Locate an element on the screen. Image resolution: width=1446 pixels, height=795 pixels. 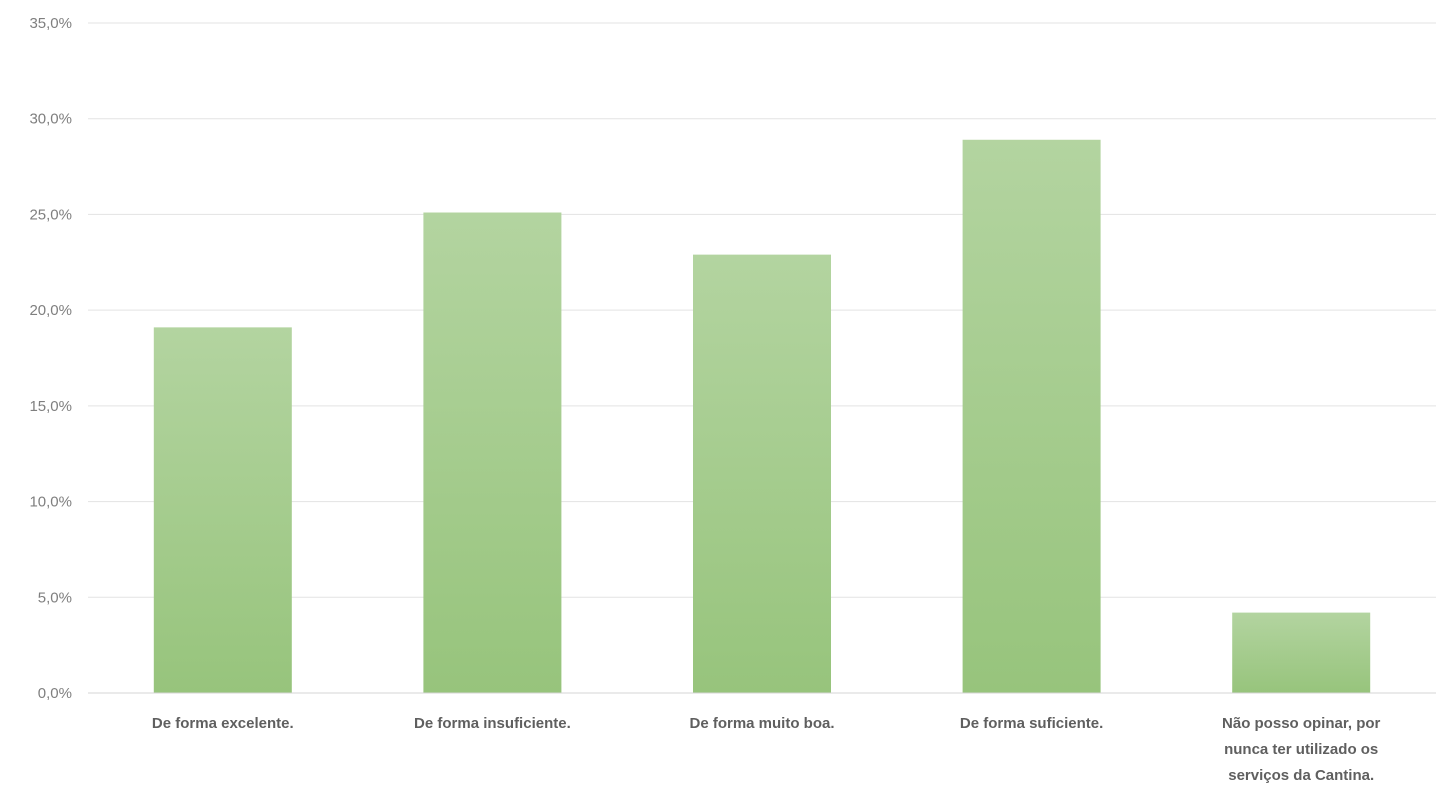
y-tick-label: 25,0% is located at coordinates (50, 214).